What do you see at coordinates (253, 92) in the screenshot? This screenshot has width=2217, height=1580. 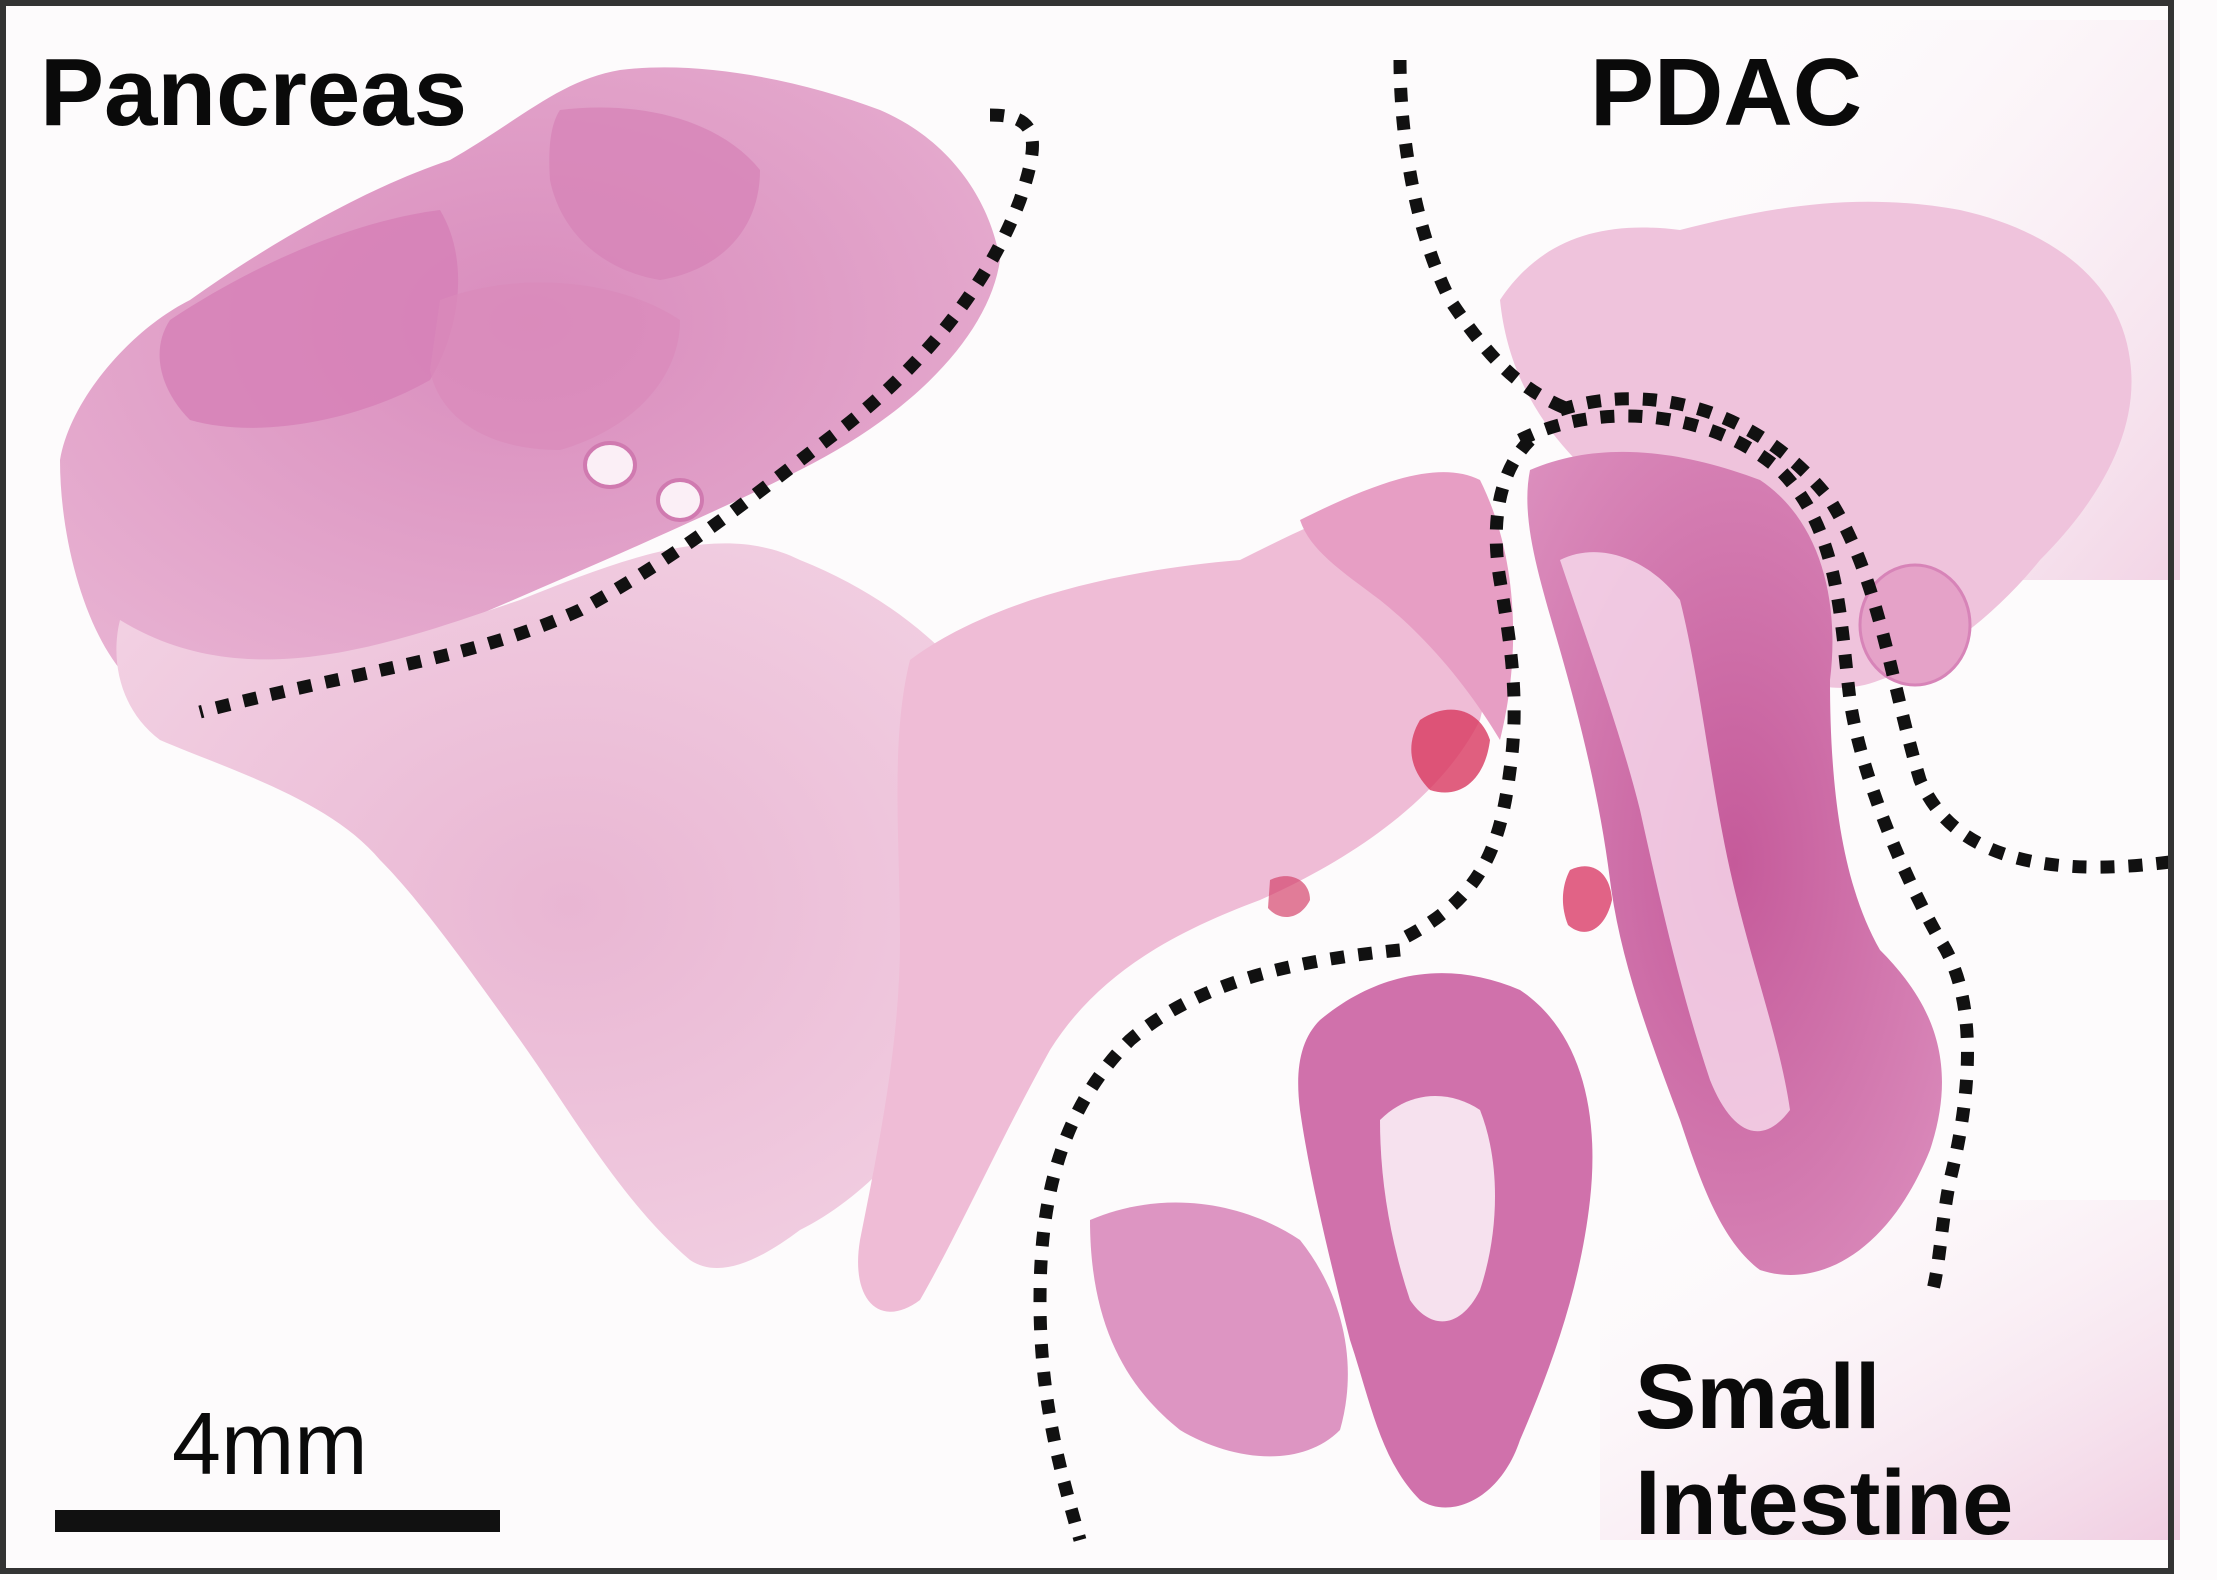 I see `region-label-pancreas: Pancreas` at bounding box center [253, 92].